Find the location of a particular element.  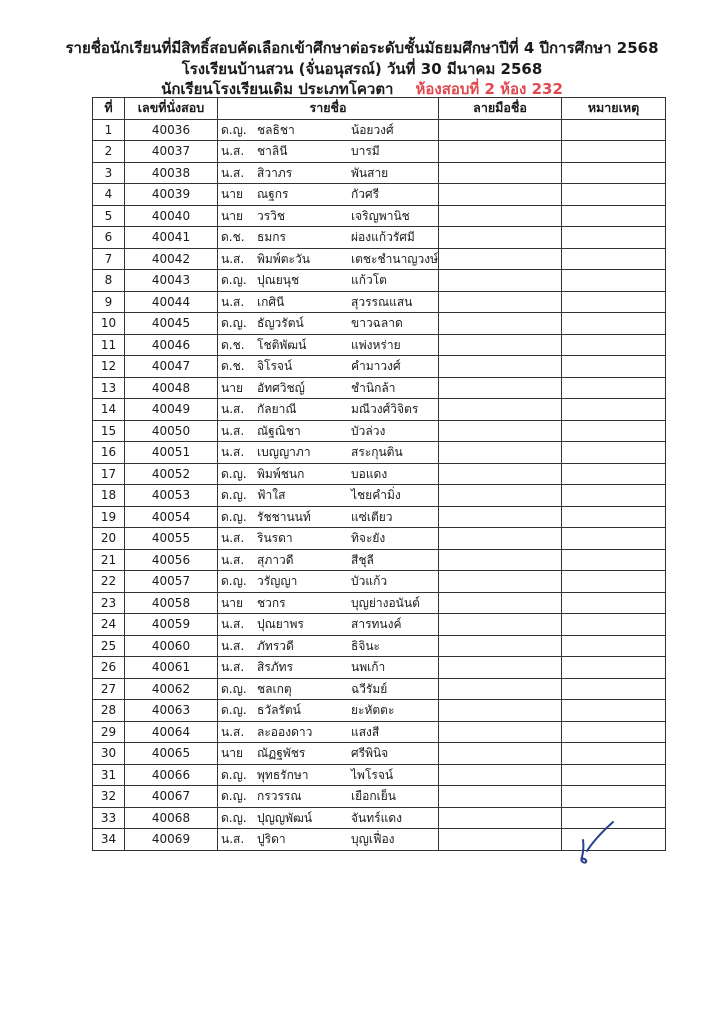

last-name: มณีวงศ์วิจิตร is located at coordinates (385, 409).